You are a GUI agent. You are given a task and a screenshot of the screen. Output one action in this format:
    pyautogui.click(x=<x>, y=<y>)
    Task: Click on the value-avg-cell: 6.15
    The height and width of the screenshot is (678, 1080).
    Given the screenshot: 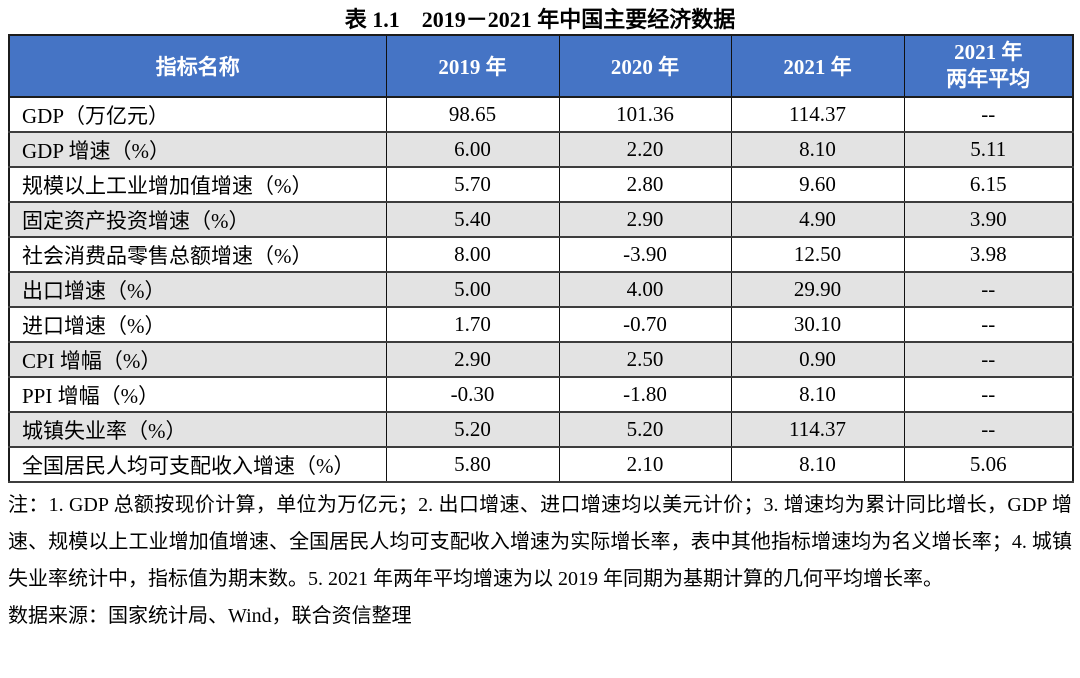 What is the action you would take?
    pyautogui.click(x=988, y=184)
    